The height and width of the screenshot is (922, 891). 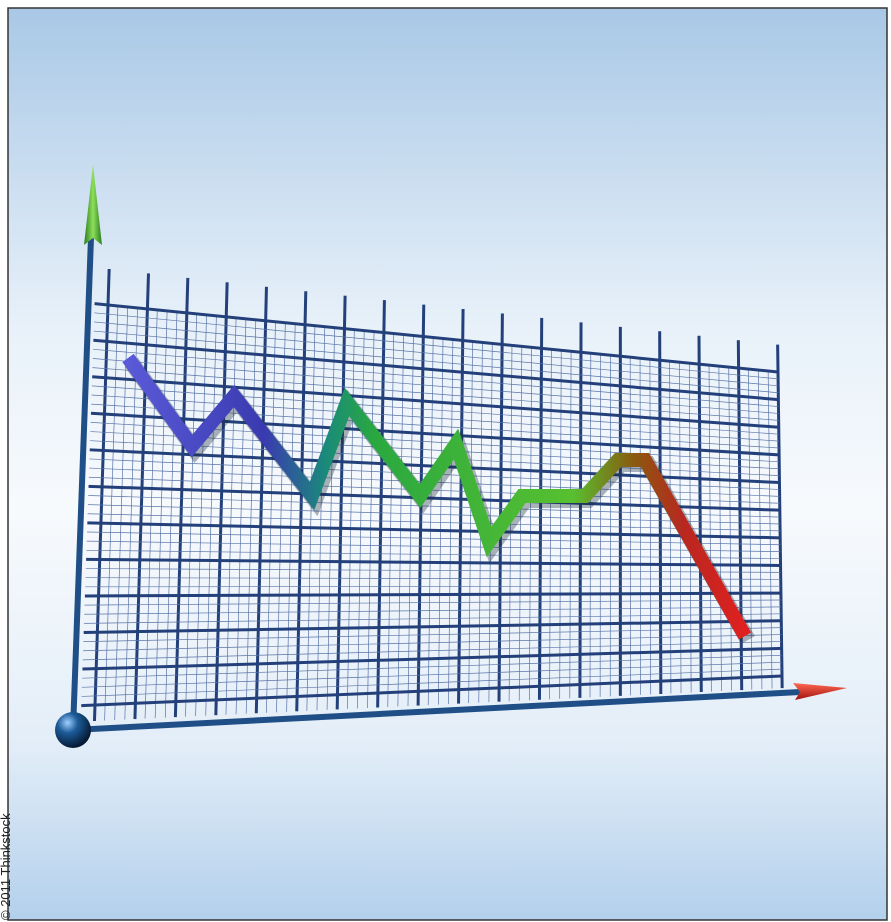 I want to click on y-axis-arrow, so click(x=93, y=205).